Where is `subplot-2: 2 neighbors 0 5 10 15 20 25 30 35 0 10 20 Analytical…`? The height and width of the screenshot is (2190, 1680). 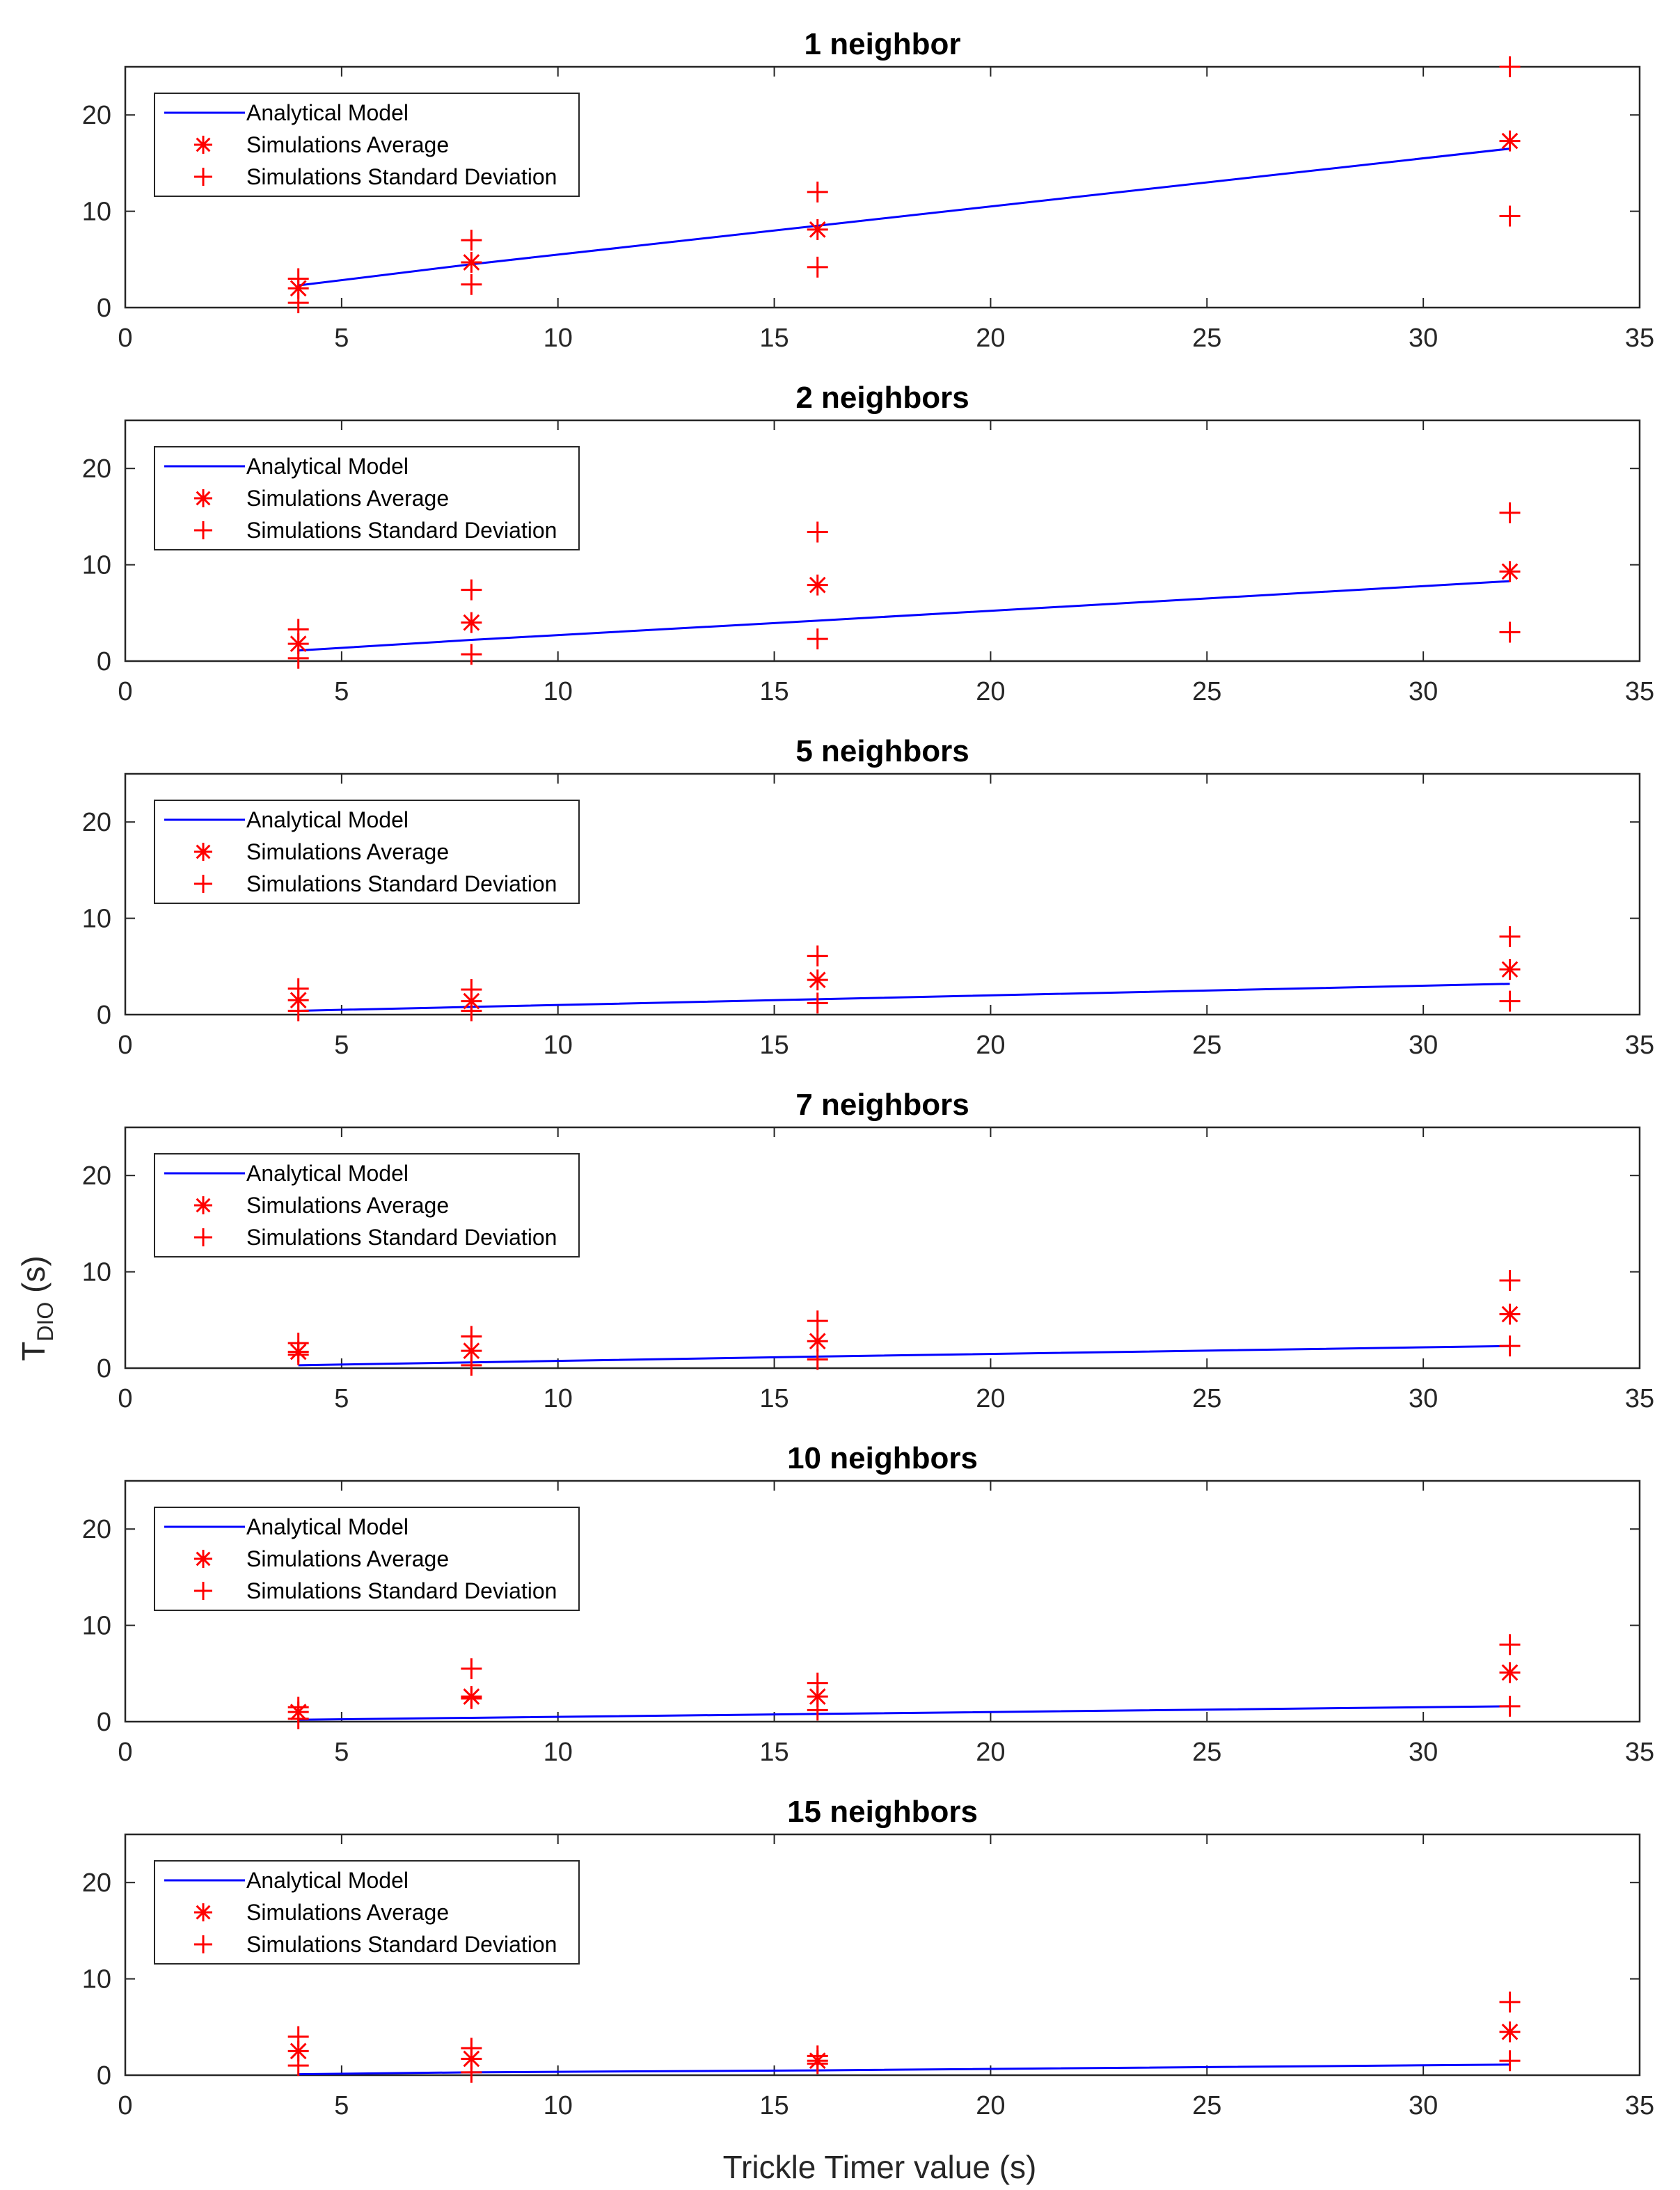 subplot-2: 2 neighbors 0 5 10 15 20 25 30 35 0 10 20 Analytical… is located at coordinates (868, 543).